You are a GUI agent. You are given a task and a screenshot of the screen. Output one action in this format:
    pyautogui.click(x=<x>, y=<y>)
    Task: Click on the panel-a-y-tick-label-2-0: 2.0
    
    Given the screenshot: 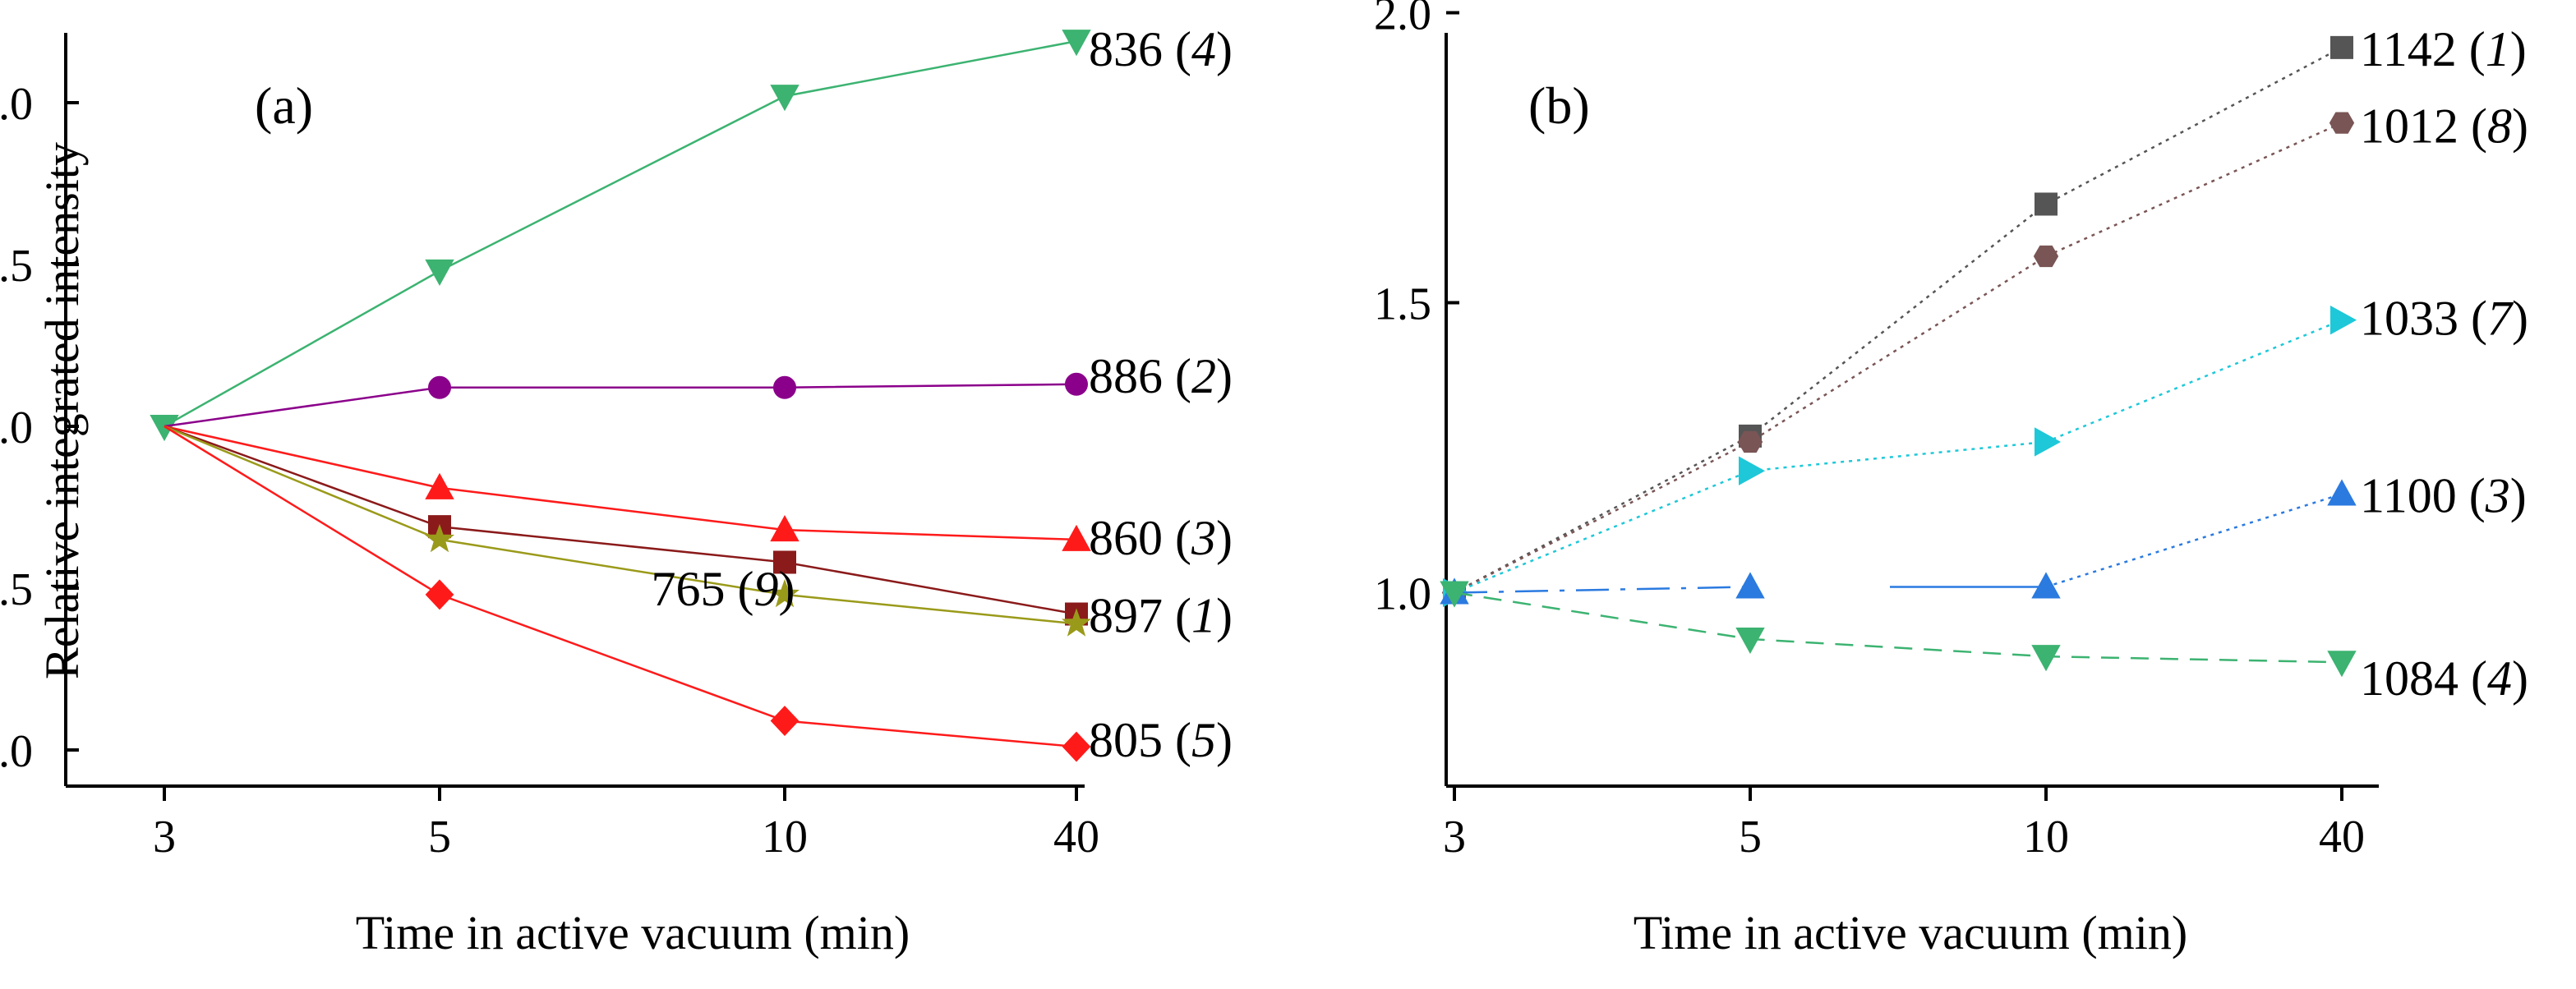 What is the action you would take?
    pyautogui.click(x=16, y=104)
    